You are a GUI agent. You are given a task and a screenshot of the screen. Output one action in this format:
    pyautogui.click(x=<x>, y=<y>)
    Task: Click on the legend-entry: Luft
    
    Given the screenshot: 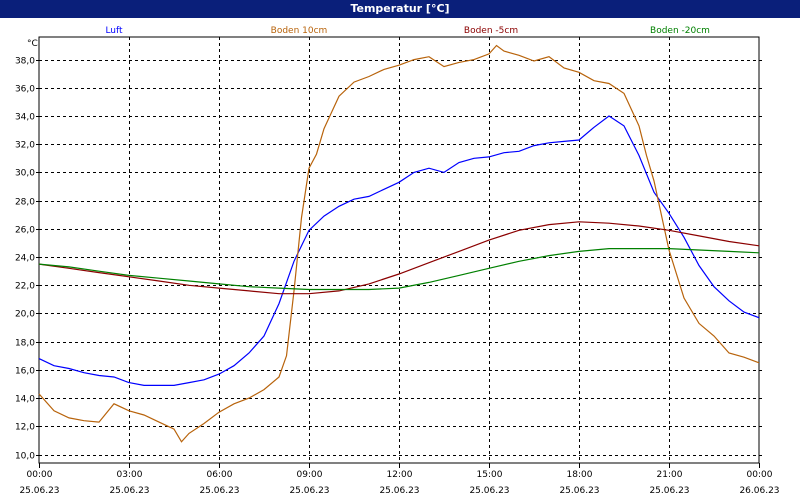 What is the action you would take?
    pyautogui.click(x=114, y=31)
    